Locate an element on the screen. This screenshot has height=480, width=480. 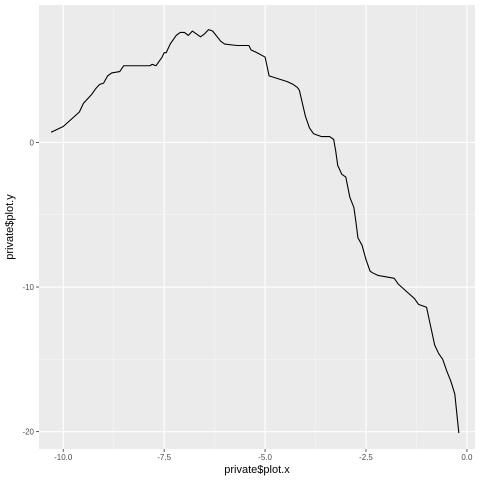
x-axis-title: private$plot.x is located at coordinates (257, 470).